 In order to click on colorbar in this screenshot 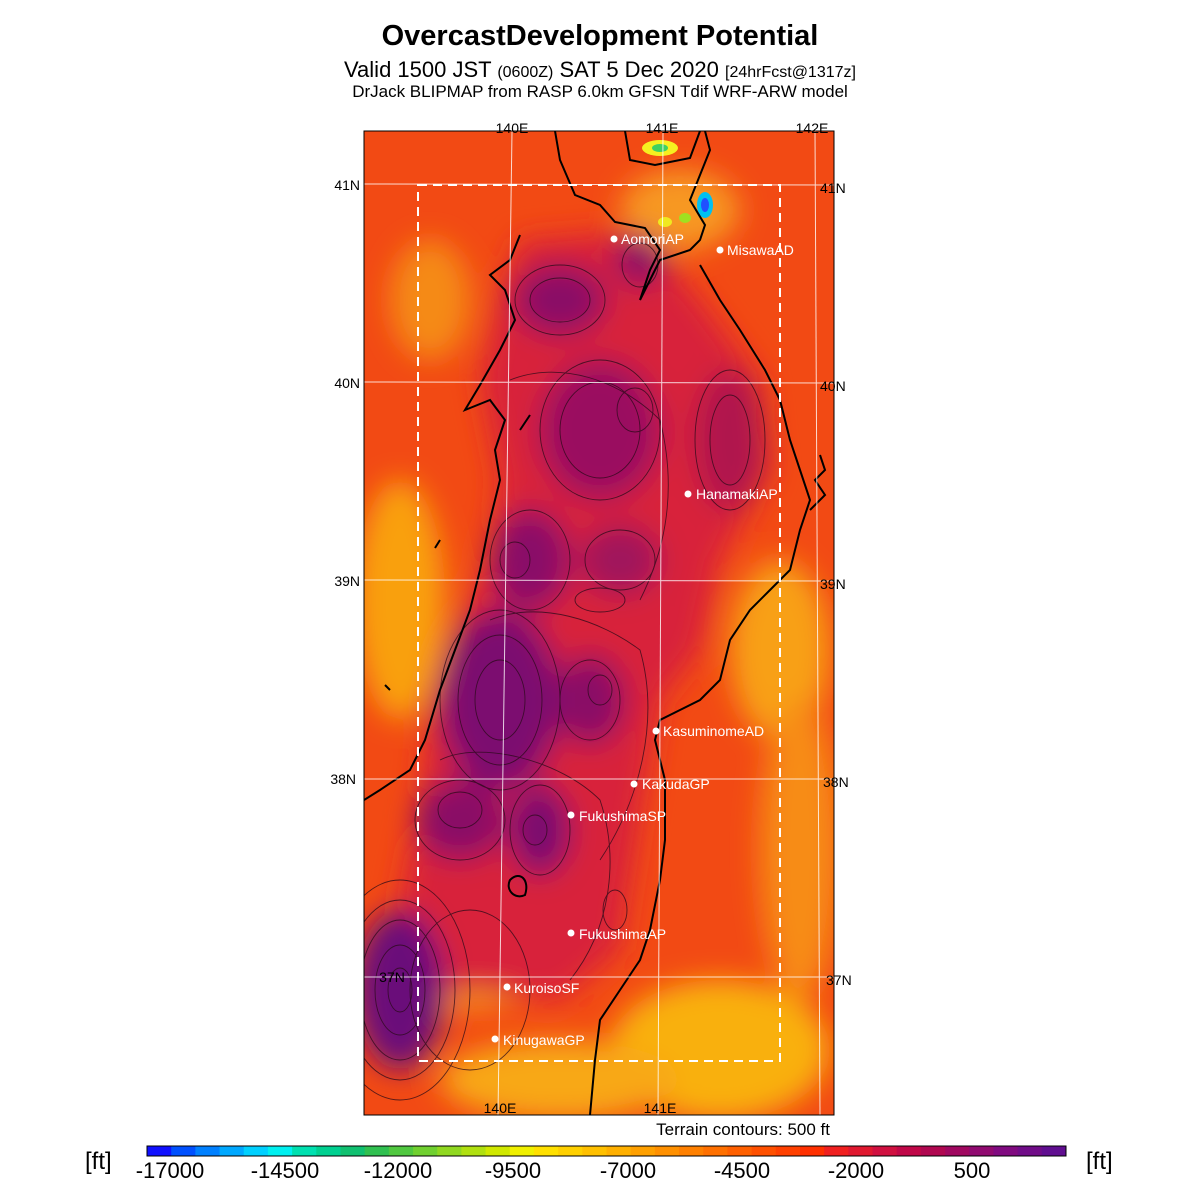, I will do `click(606, 1151)`.